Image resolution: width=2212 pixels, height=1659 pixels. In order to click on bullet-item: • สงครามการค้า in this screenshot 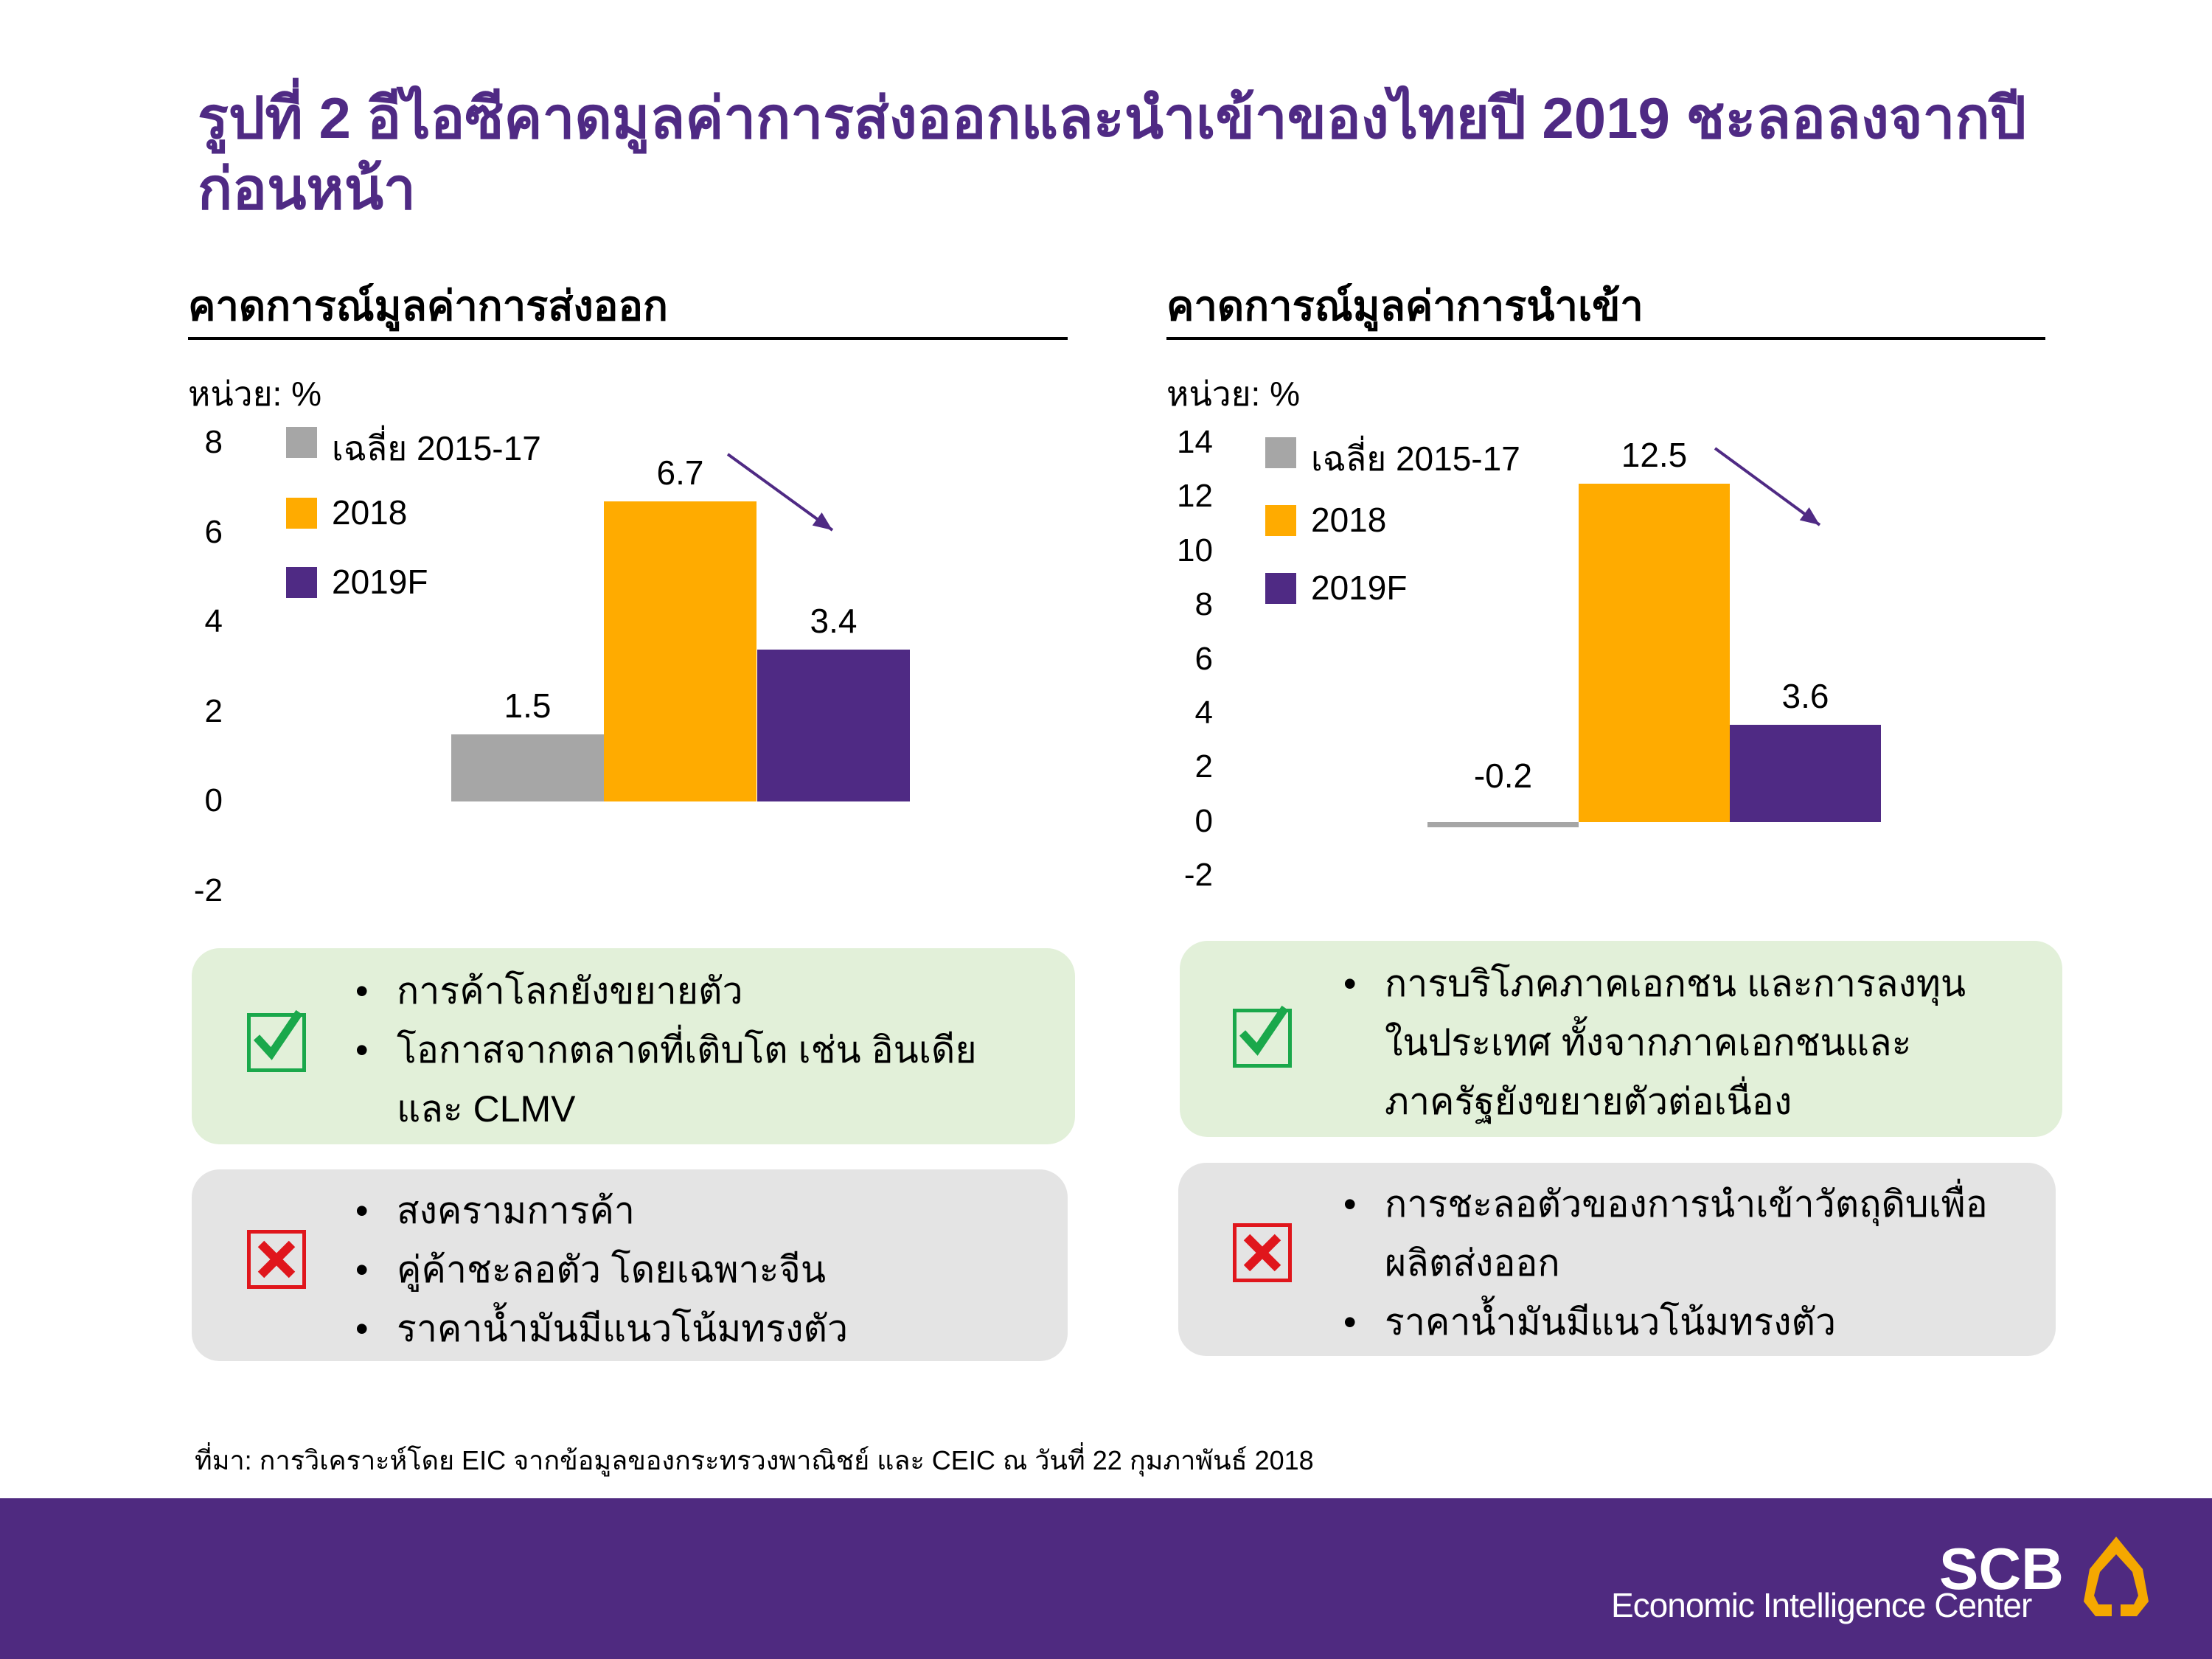, I will do `click(694, 1210)`.